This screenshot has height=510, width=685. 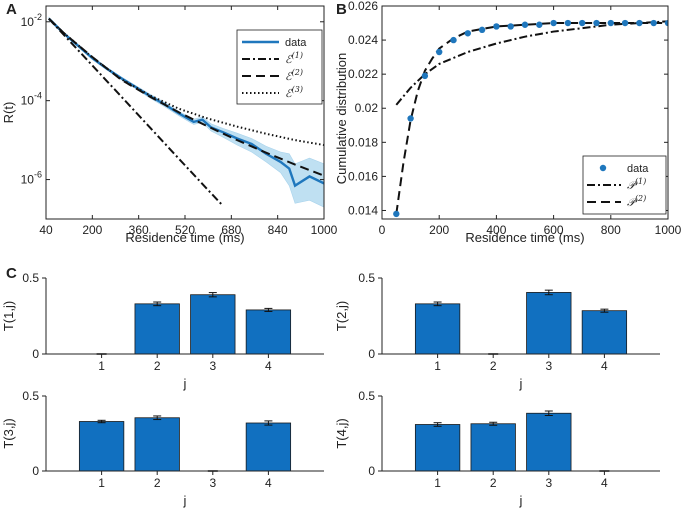 I want to click on legend-label: data, so click(x=296, y=43).